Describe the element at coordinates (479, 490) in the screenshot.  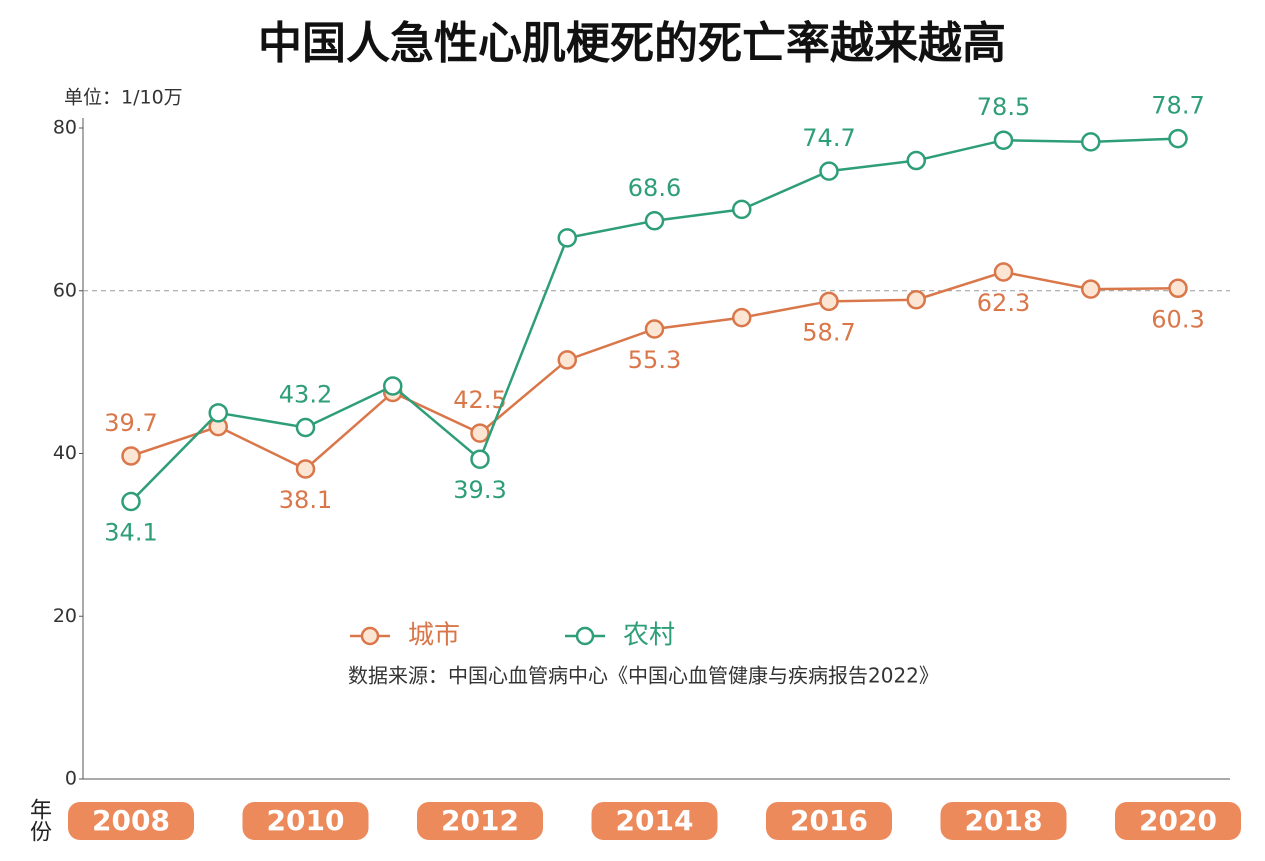
I see `data-label: 39.3` at that location.